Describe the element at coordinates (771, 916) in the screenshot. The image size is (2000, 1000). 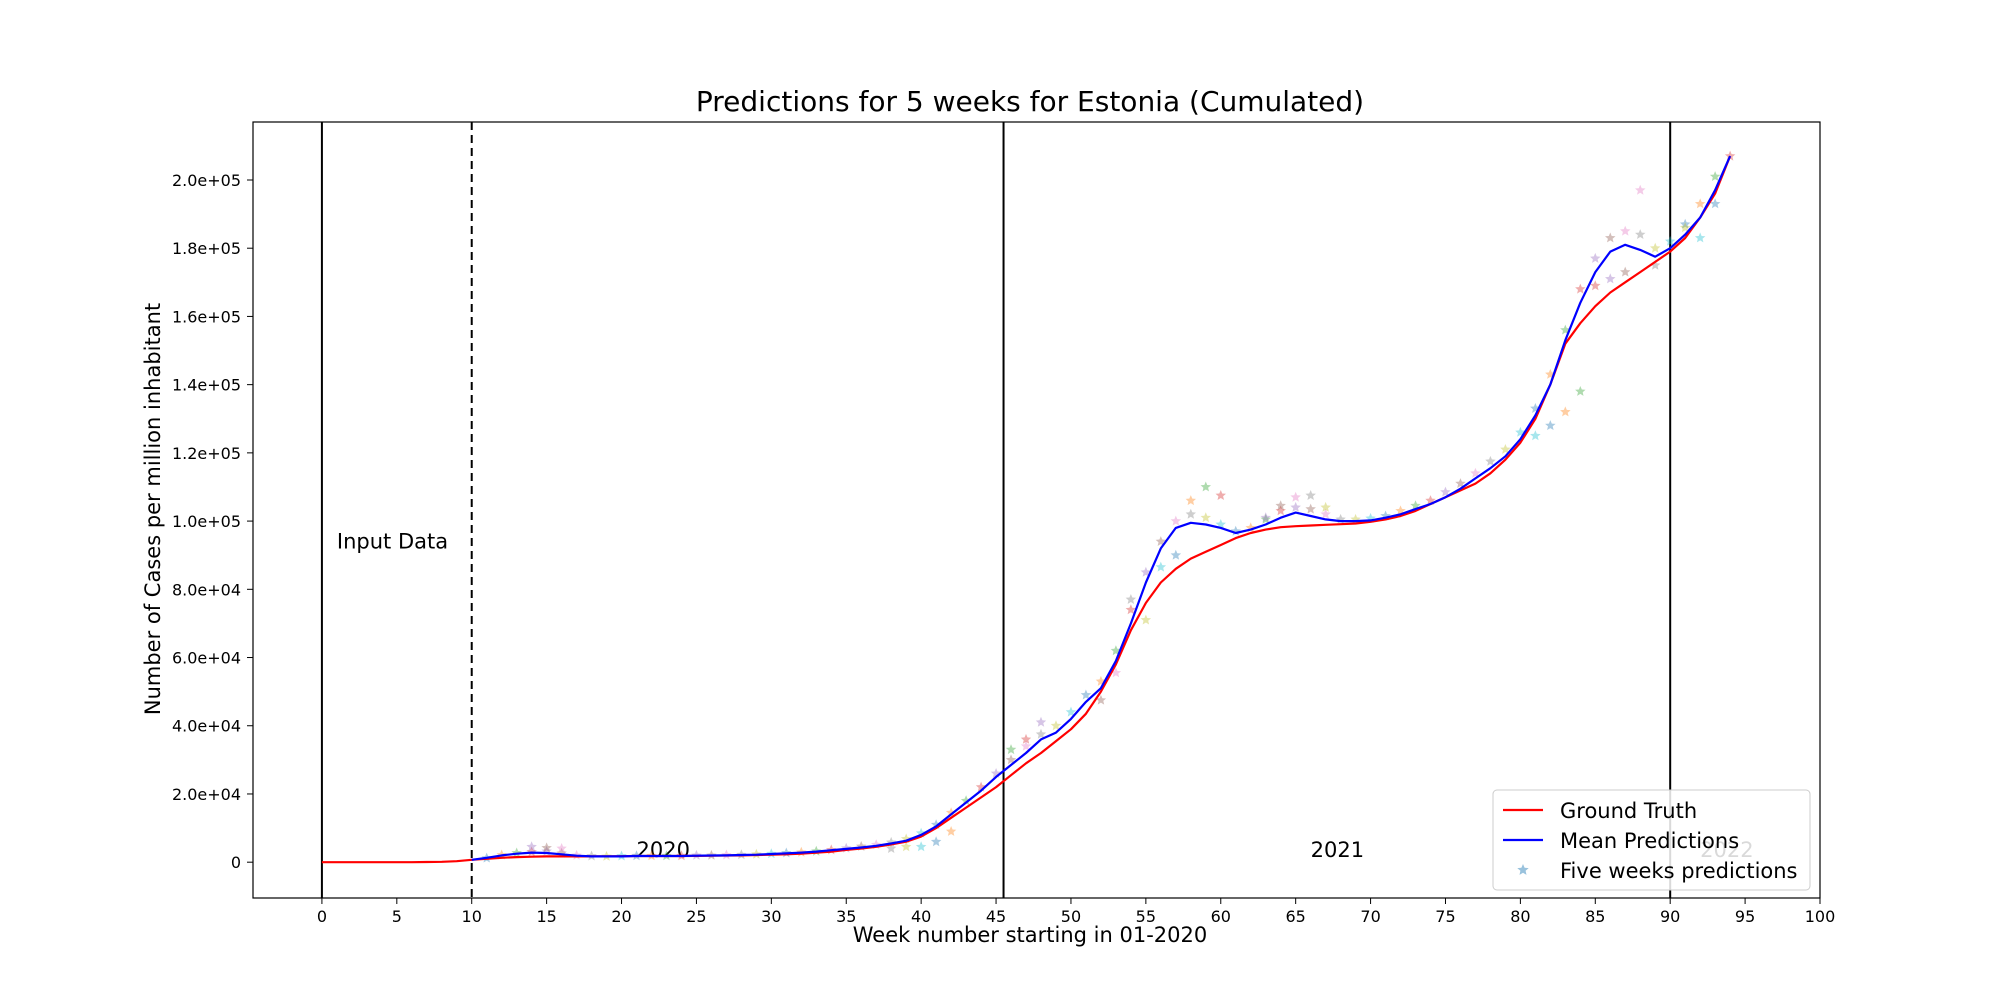
I see `x-tick-label: 30` at that location.